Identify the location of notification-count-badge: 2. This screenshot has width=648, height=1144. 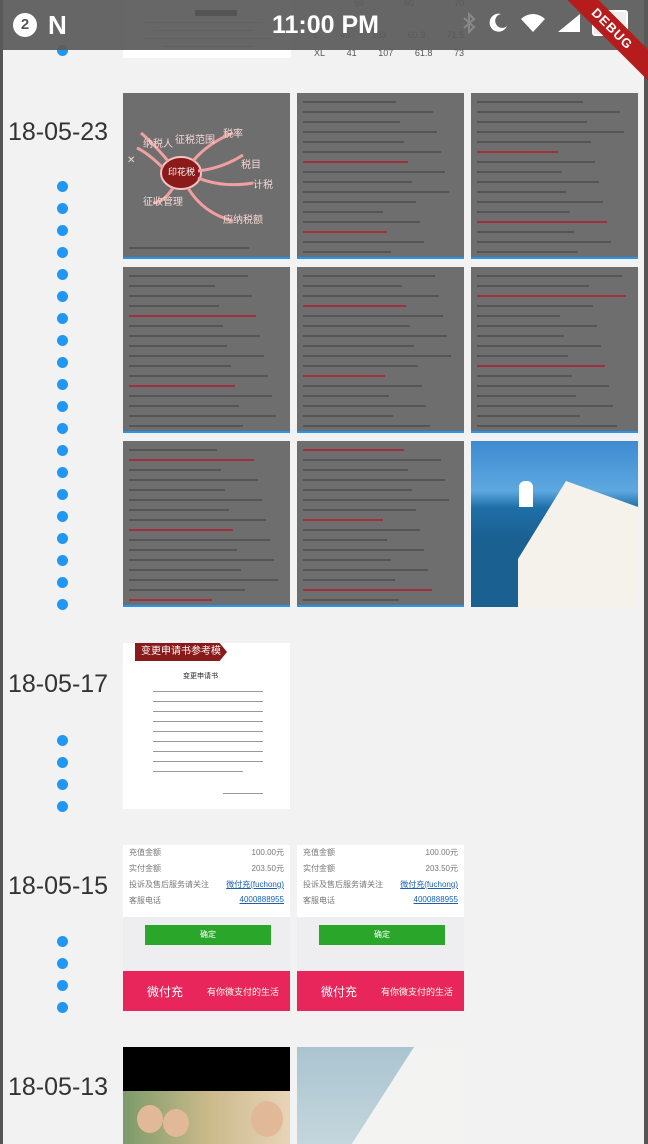
(25, 25).